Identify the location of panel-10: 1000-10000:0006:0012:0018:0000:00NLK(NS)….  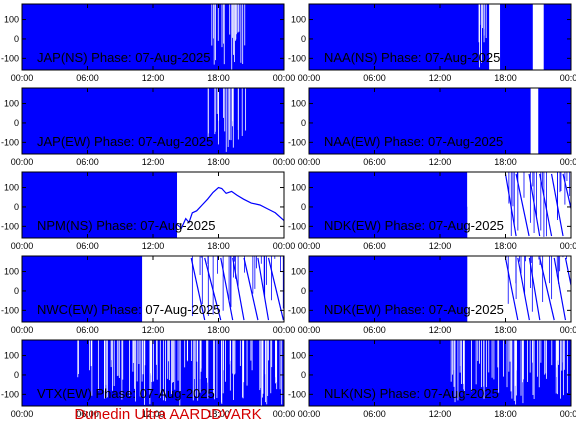
(432, 379).